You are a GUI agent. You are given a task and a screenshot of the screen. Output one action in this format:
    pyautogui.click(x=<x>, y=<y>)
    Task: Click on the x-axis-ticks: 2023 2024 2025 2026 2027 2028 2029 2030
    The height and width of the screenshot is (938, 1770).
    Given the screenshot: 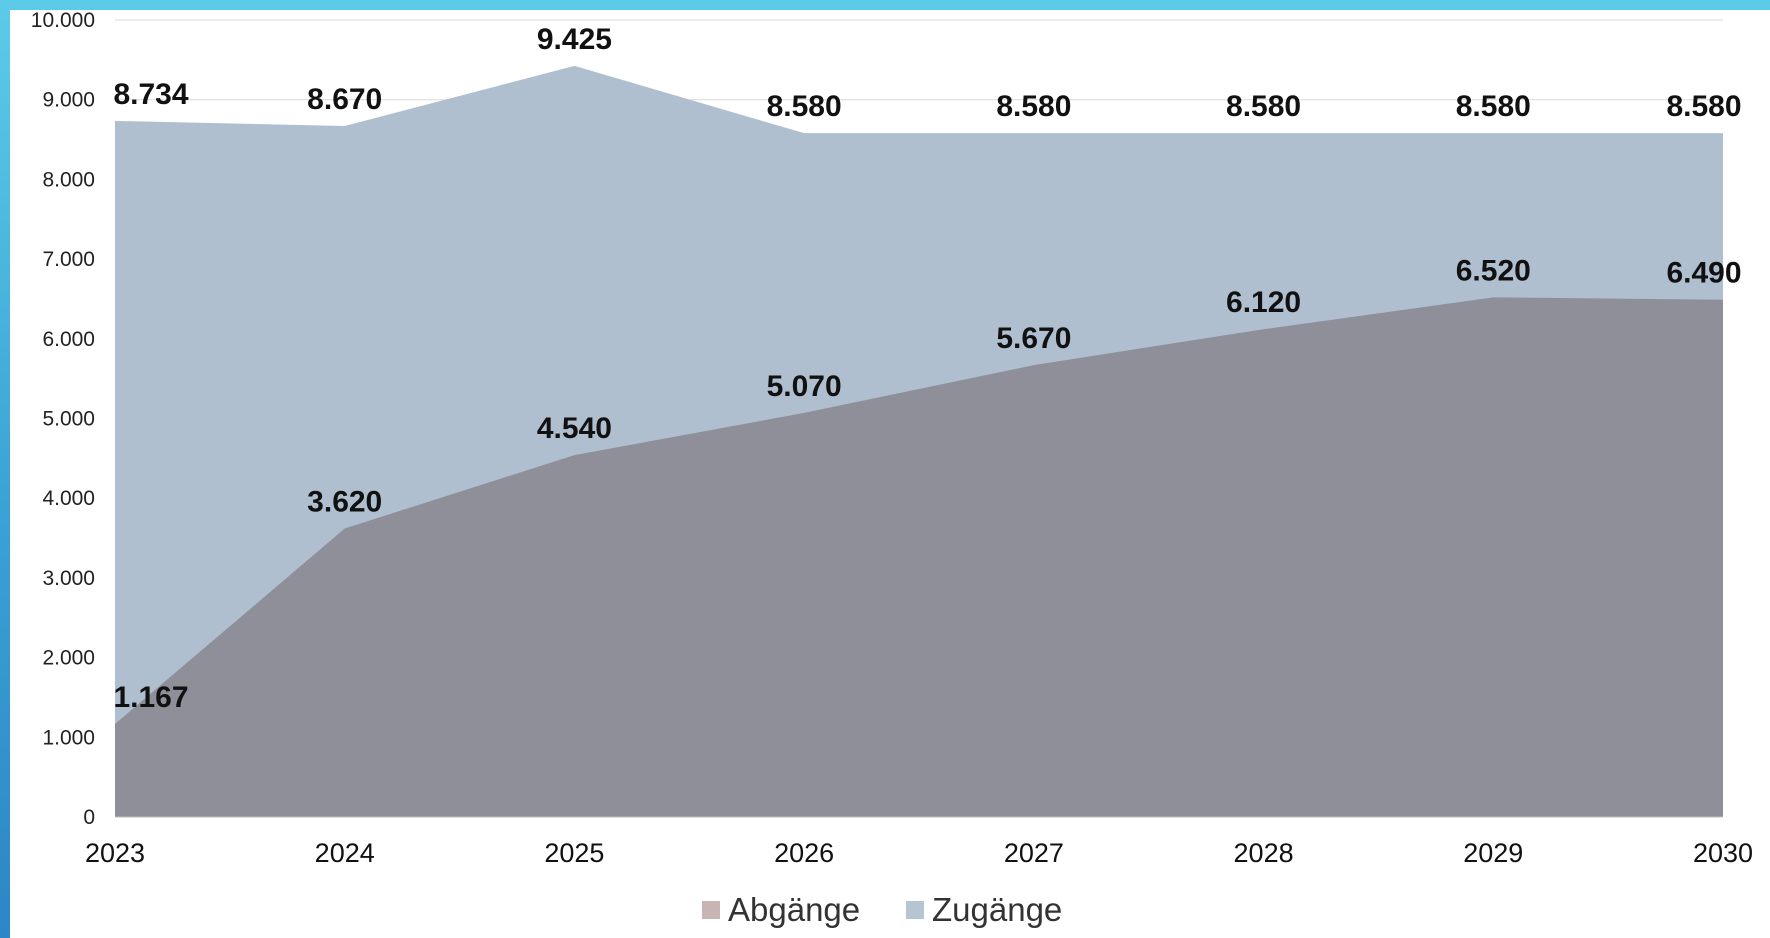 What is the action you would take?
    pyautogui.click(x=919, y=853)
    